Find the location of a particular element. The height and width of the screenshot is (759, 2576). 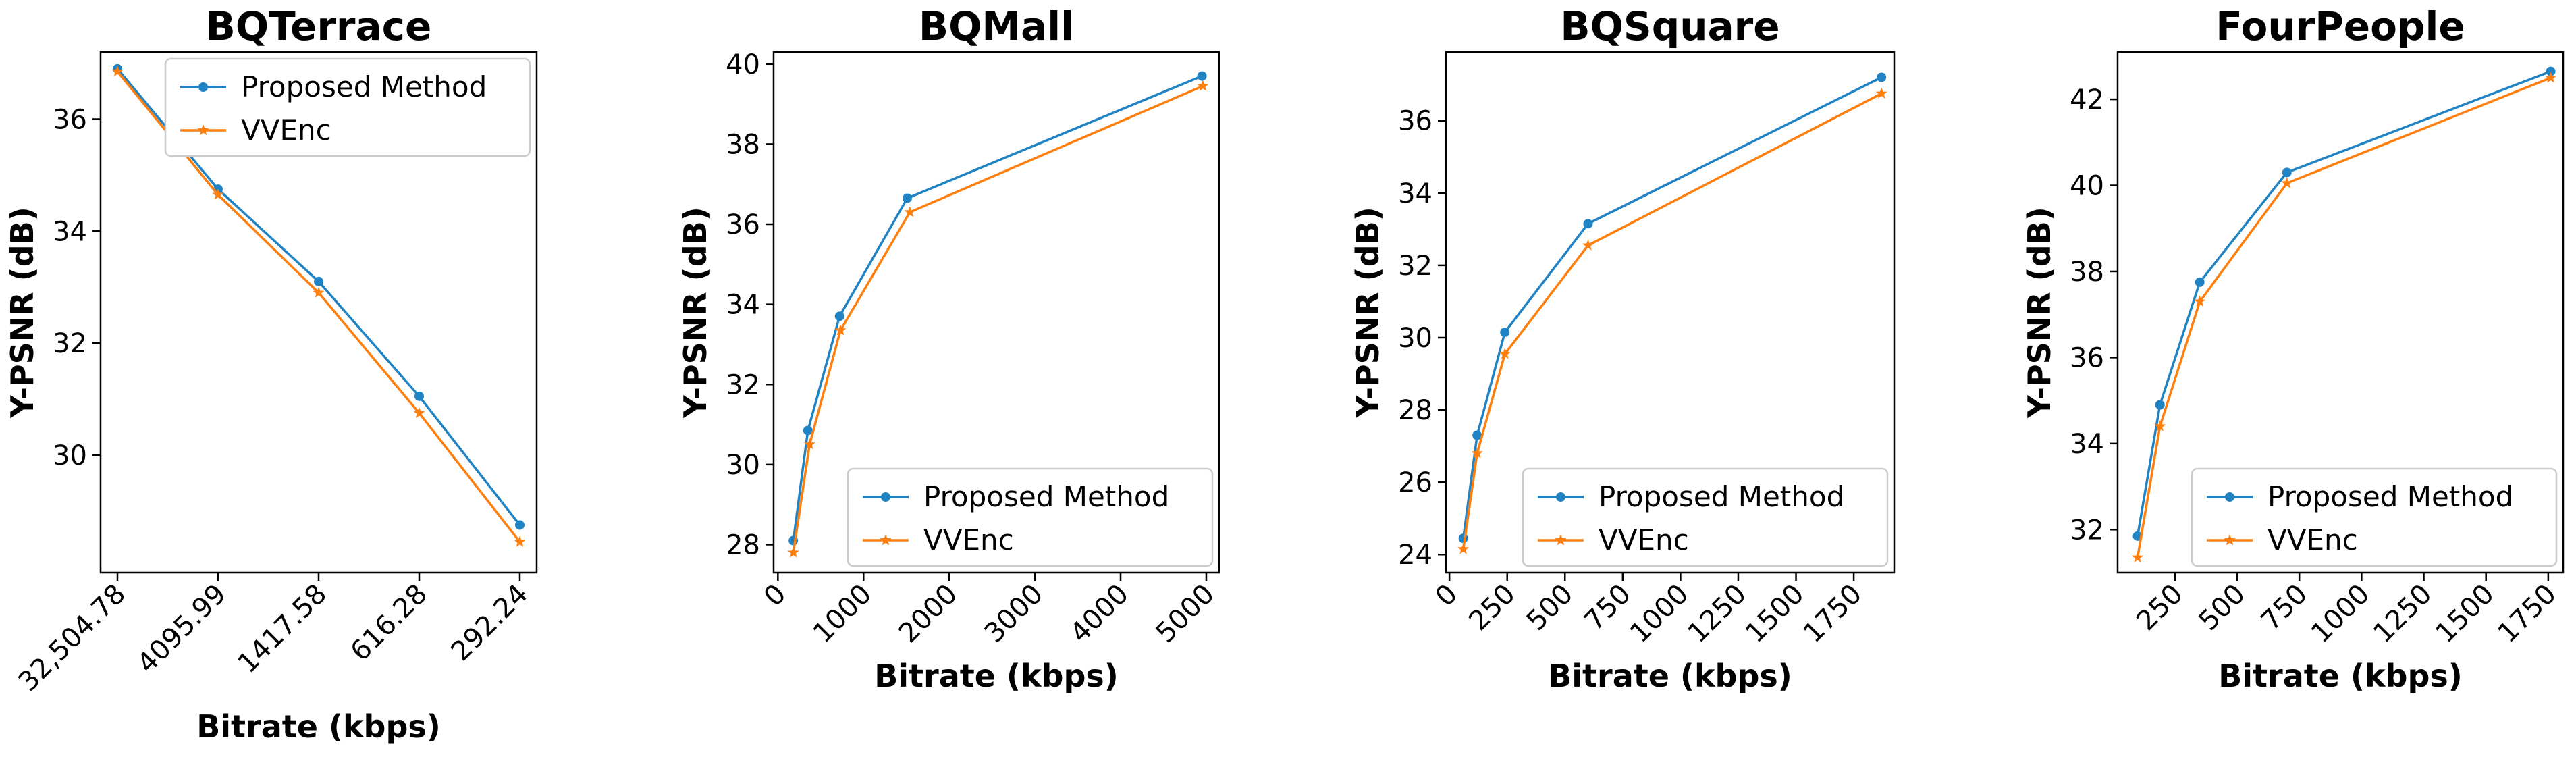

x-tick-label: 1417.58 is located at coordinates (282, 629).